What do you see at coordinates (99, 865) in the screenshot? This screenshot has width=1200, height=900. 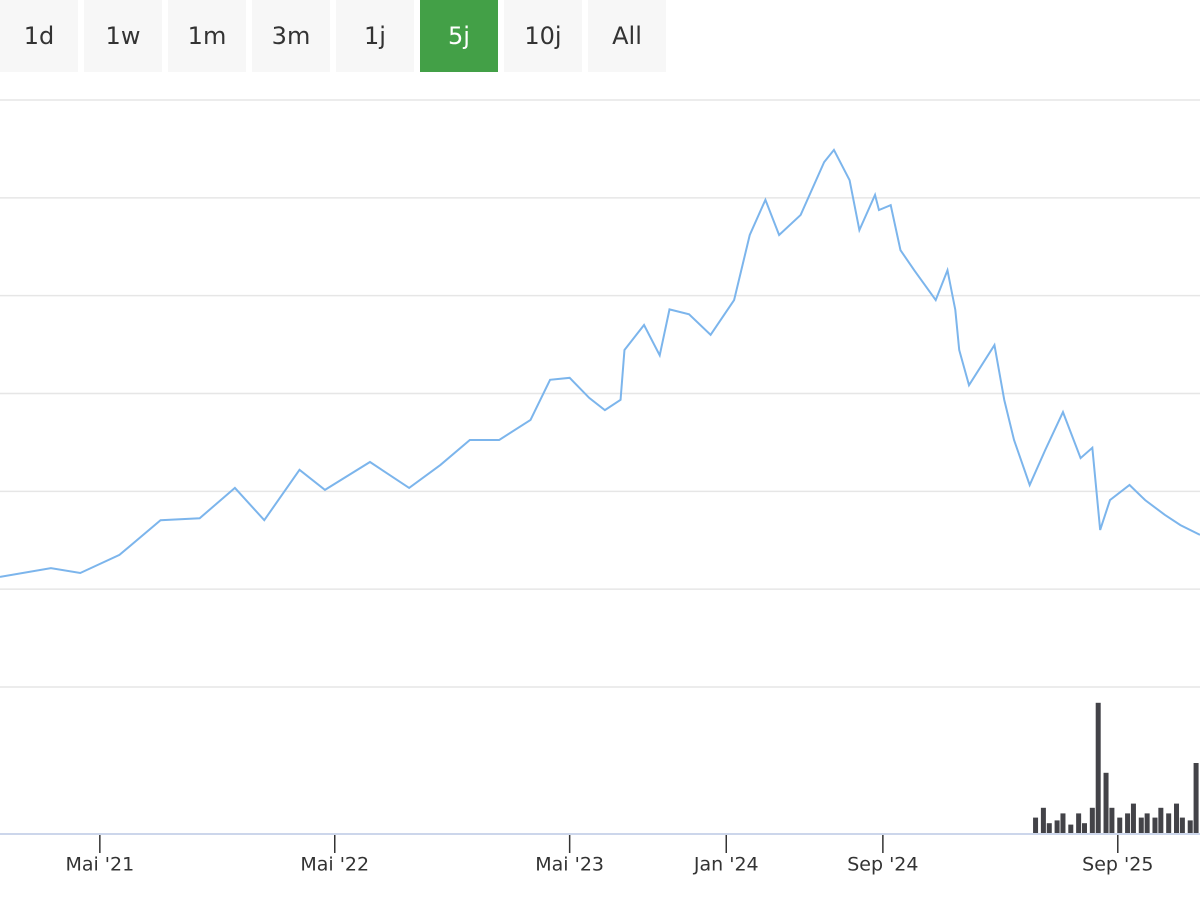 I see `x-tick-label: Mai '21` at bounding box center [99, 865].